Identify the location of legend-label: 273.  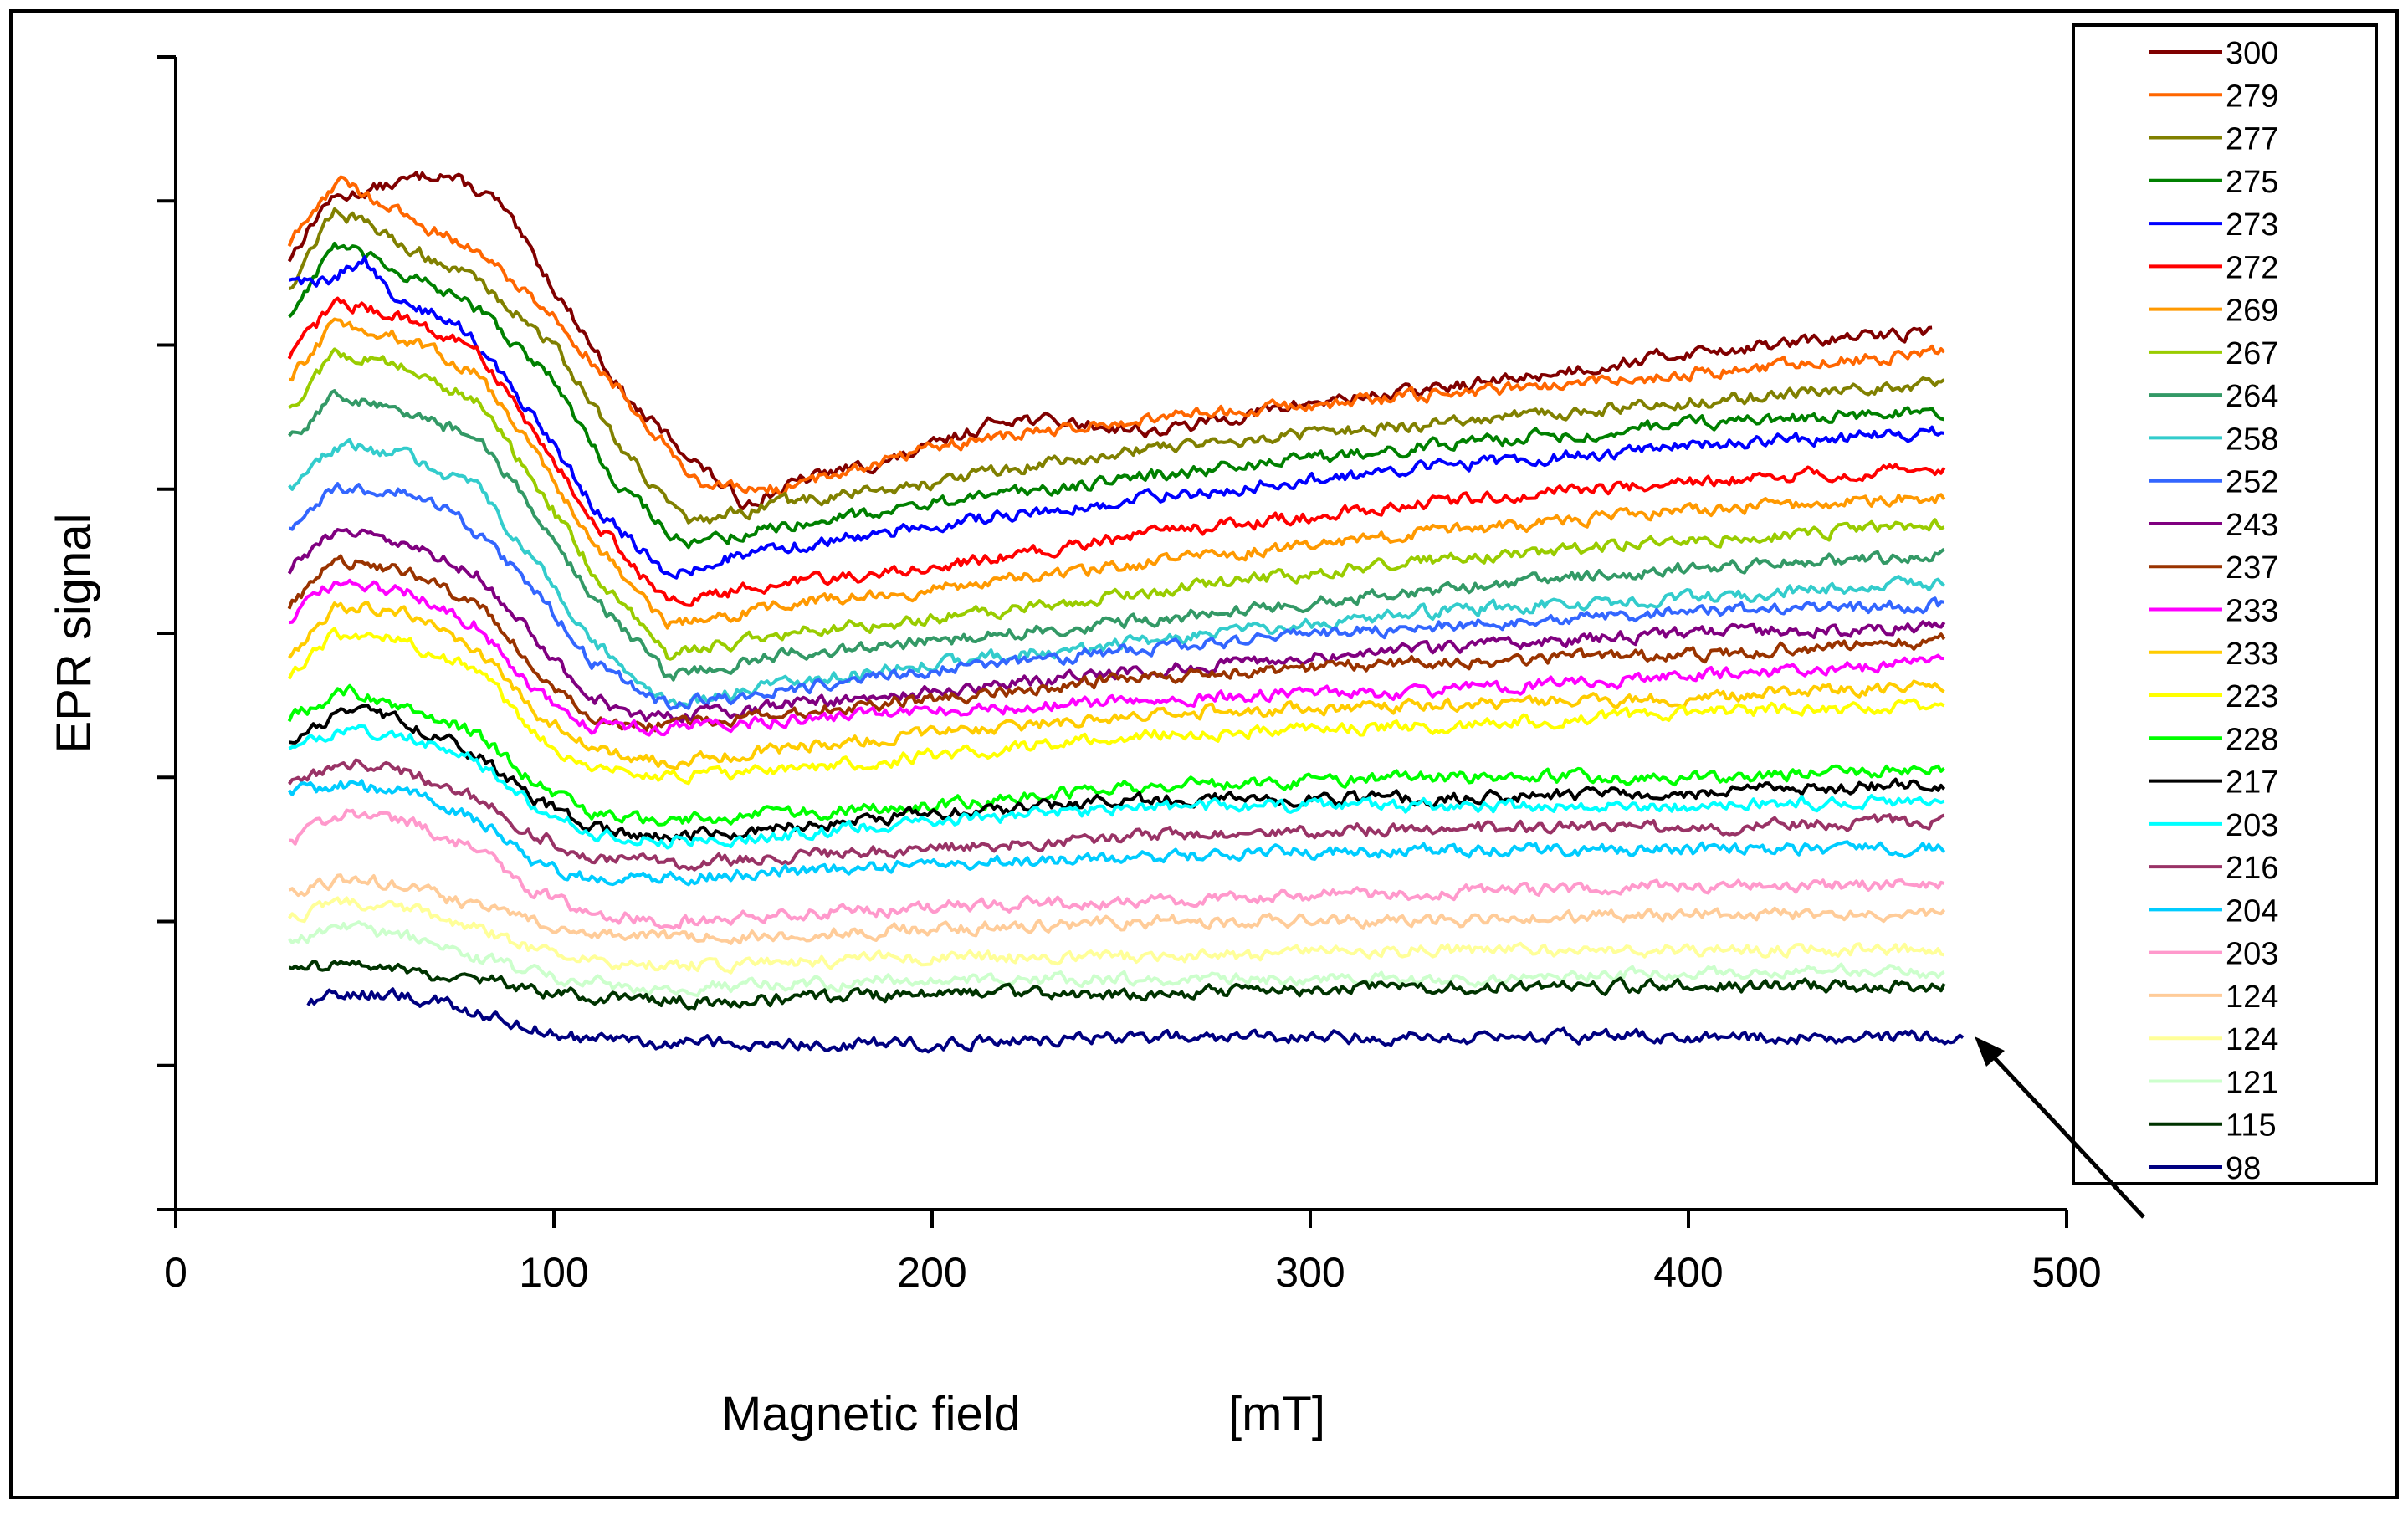
(2252, 225).